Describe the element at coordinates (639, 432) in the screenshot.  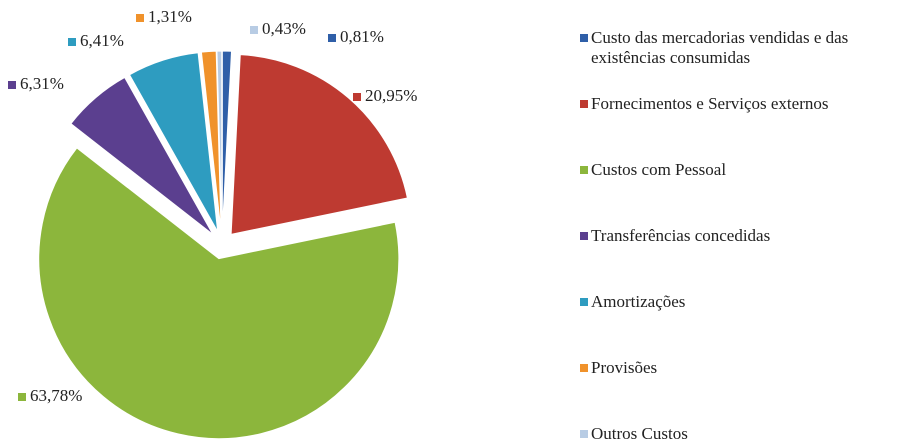
I see `legend-label: Outros Custos` at that location.